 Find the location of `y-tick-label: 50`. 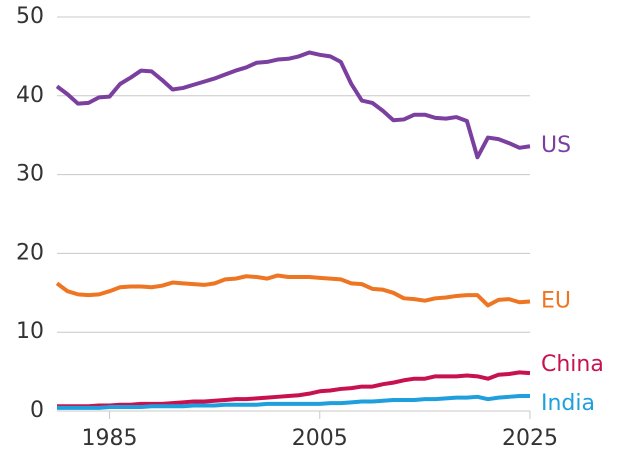

y-tick-label: 50 is located at coordinates (30, 16).